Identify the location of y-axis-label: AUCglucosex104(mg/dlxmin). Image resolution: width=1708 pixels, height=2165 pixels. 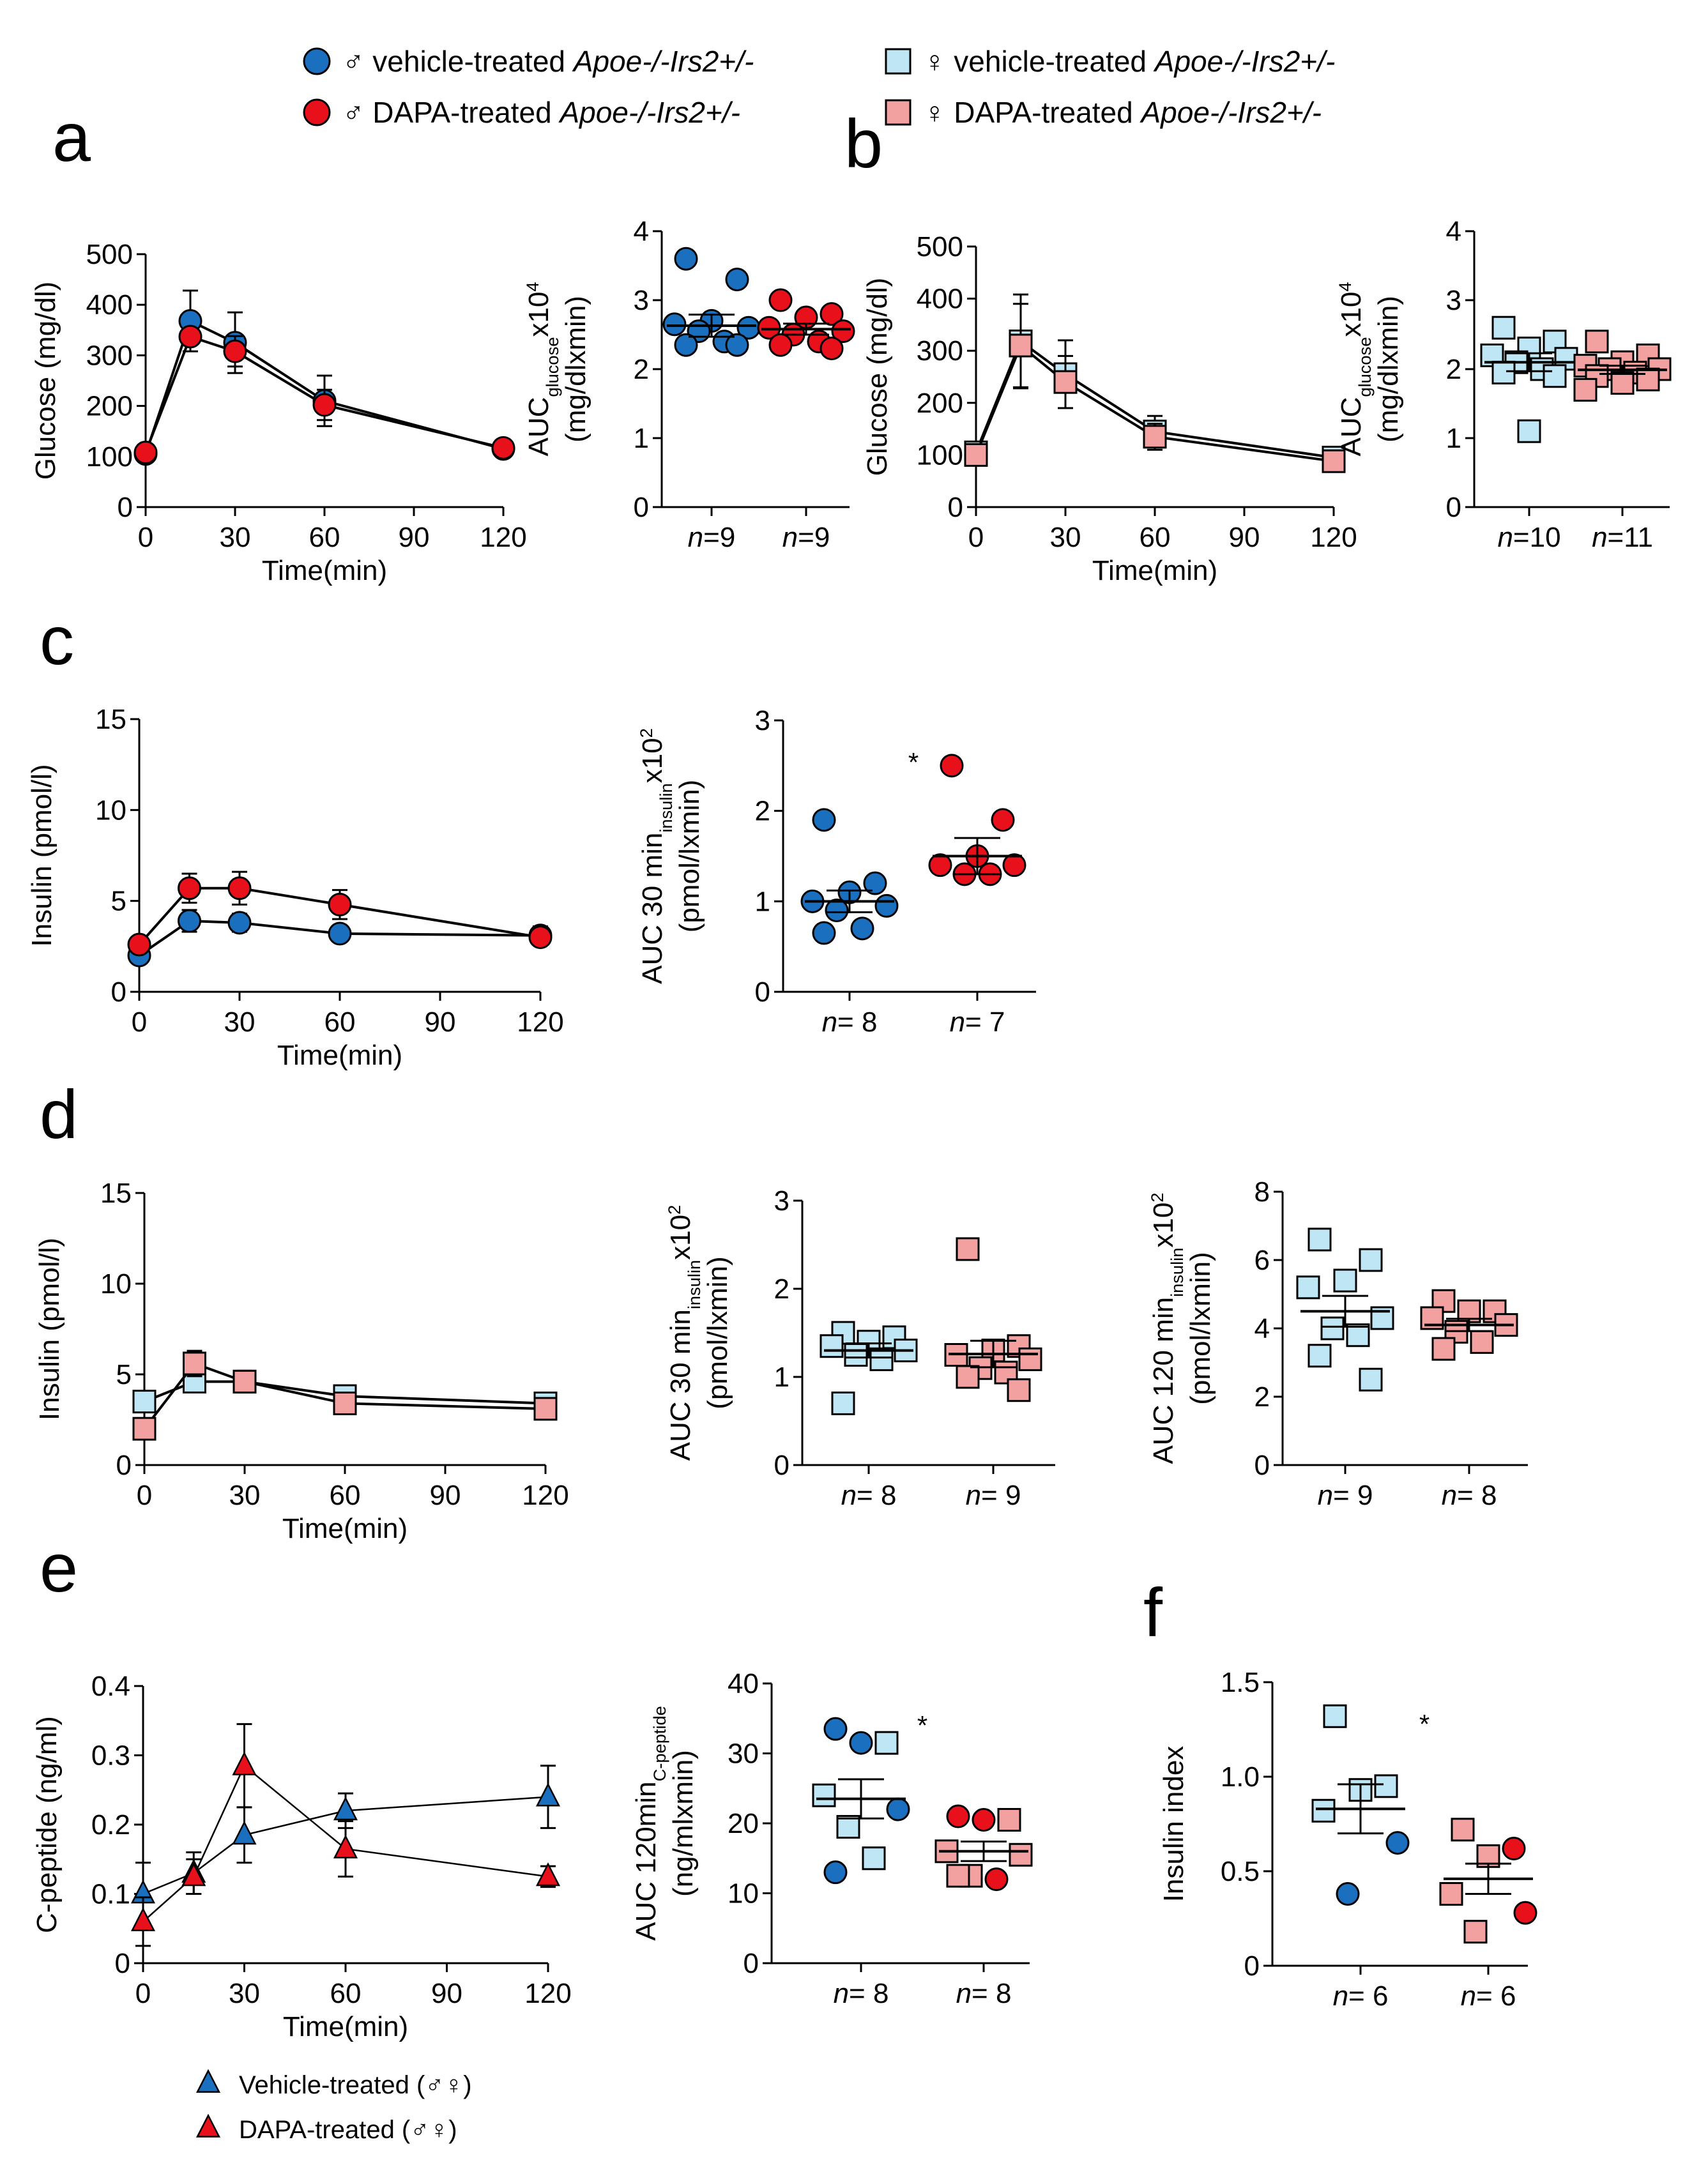
(1370, 369).